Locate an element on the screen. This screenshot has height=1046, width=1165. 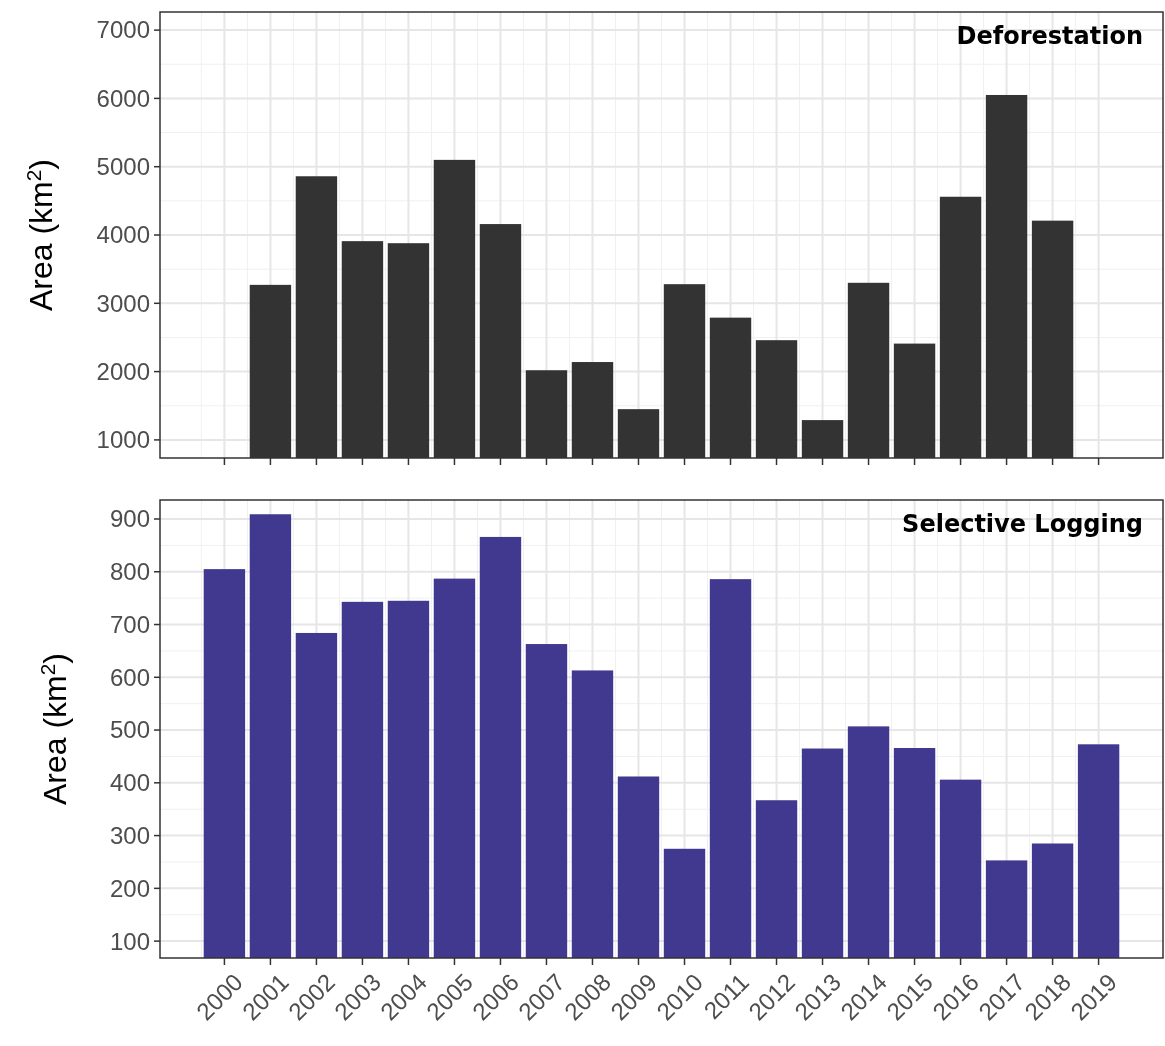
y-tick-label: 300 is located at coordinates (129, 835).